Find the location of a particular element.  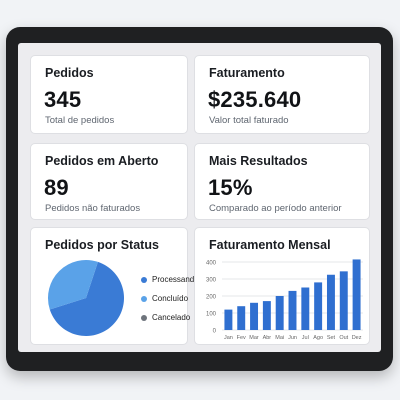

card-value: $235.640 is located at coordinates (255, 99).